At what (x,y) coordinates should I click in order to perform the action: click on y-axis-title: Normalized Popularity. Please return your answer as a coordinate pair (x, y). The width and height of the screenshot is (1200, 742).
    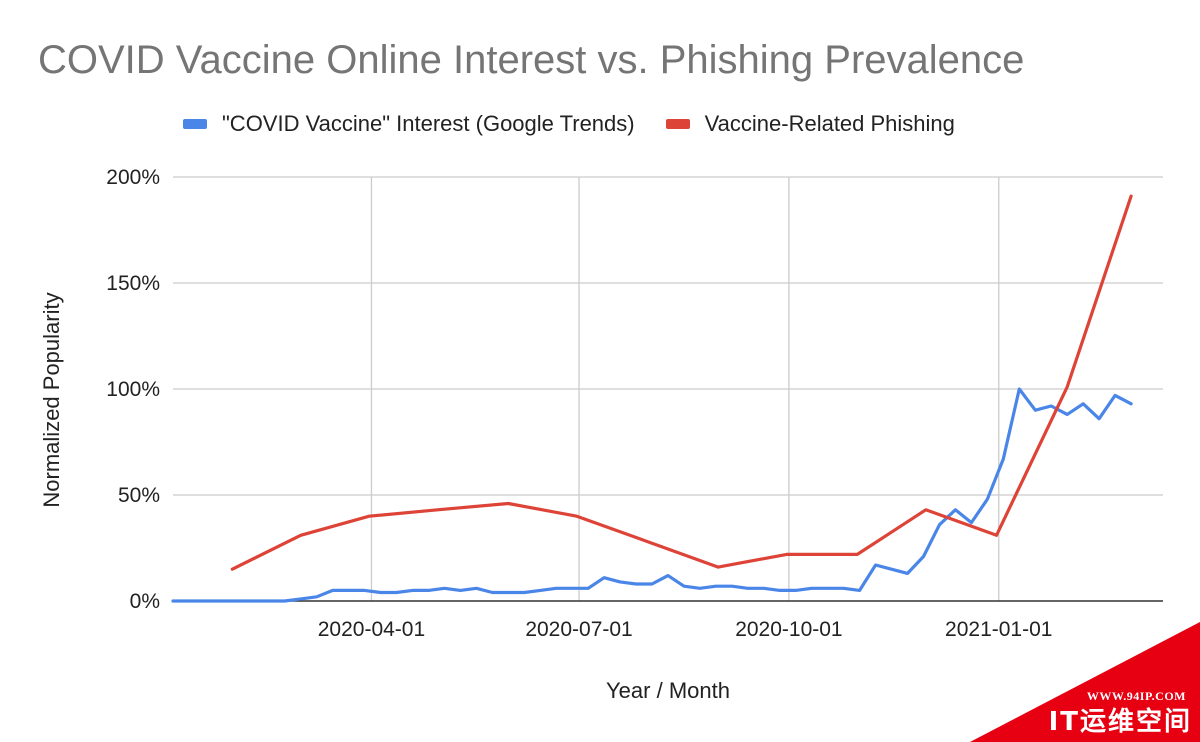
    Looking at the image, I should click on (51, 399).